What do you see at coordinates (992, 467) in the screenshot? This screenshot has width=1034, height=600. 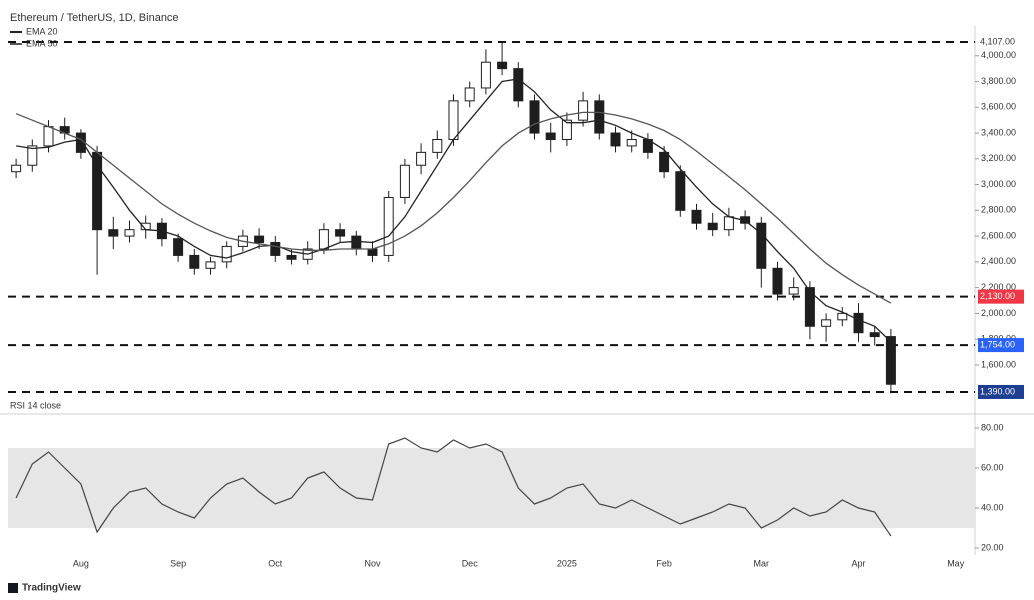 I see `y-tick-label: 60.00` at bounding box center [992, 467].